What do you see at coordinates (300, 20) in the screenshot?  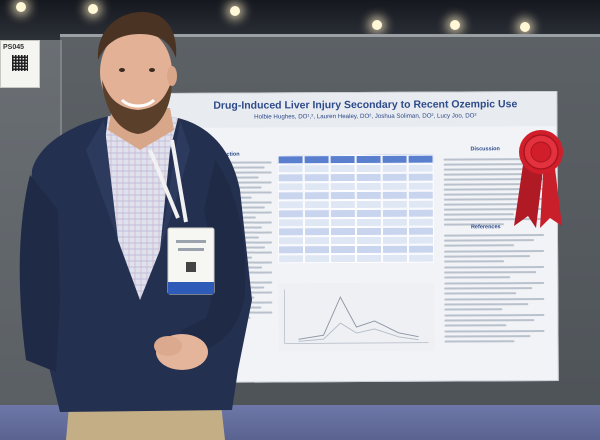 I see `ceiling` at bounding box center [300, 20].